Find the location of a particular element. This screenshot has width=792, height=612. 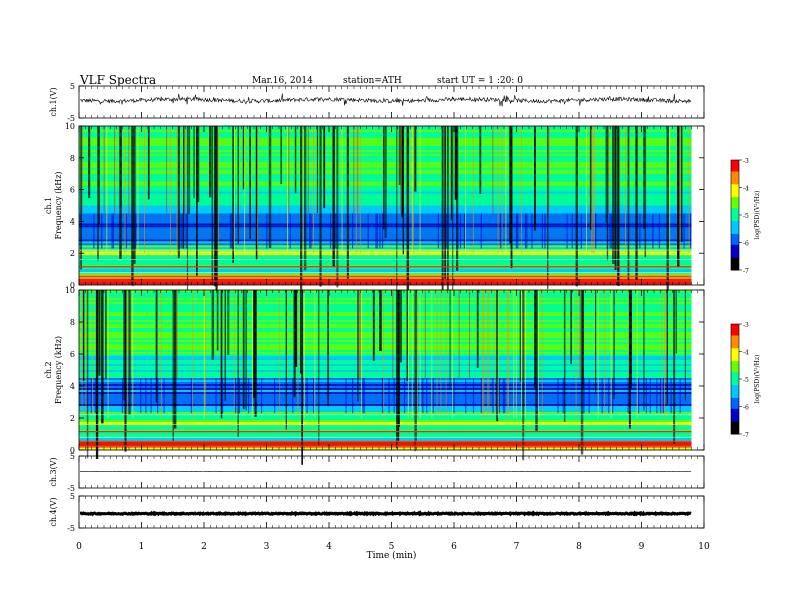

channel-label: ch.2 is located at coordinates (48, 369).